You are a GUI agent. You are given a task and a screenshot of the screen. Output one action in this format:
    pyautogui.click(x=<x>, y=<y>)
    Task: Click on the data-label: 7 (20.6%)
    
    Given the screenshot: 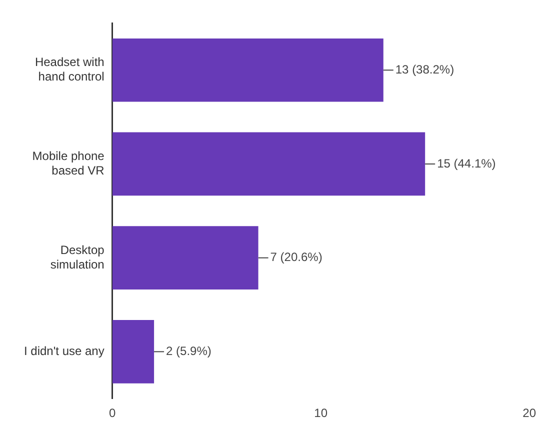 What is the action you would take?
    pyautogui.click(x=296, y=257)
    